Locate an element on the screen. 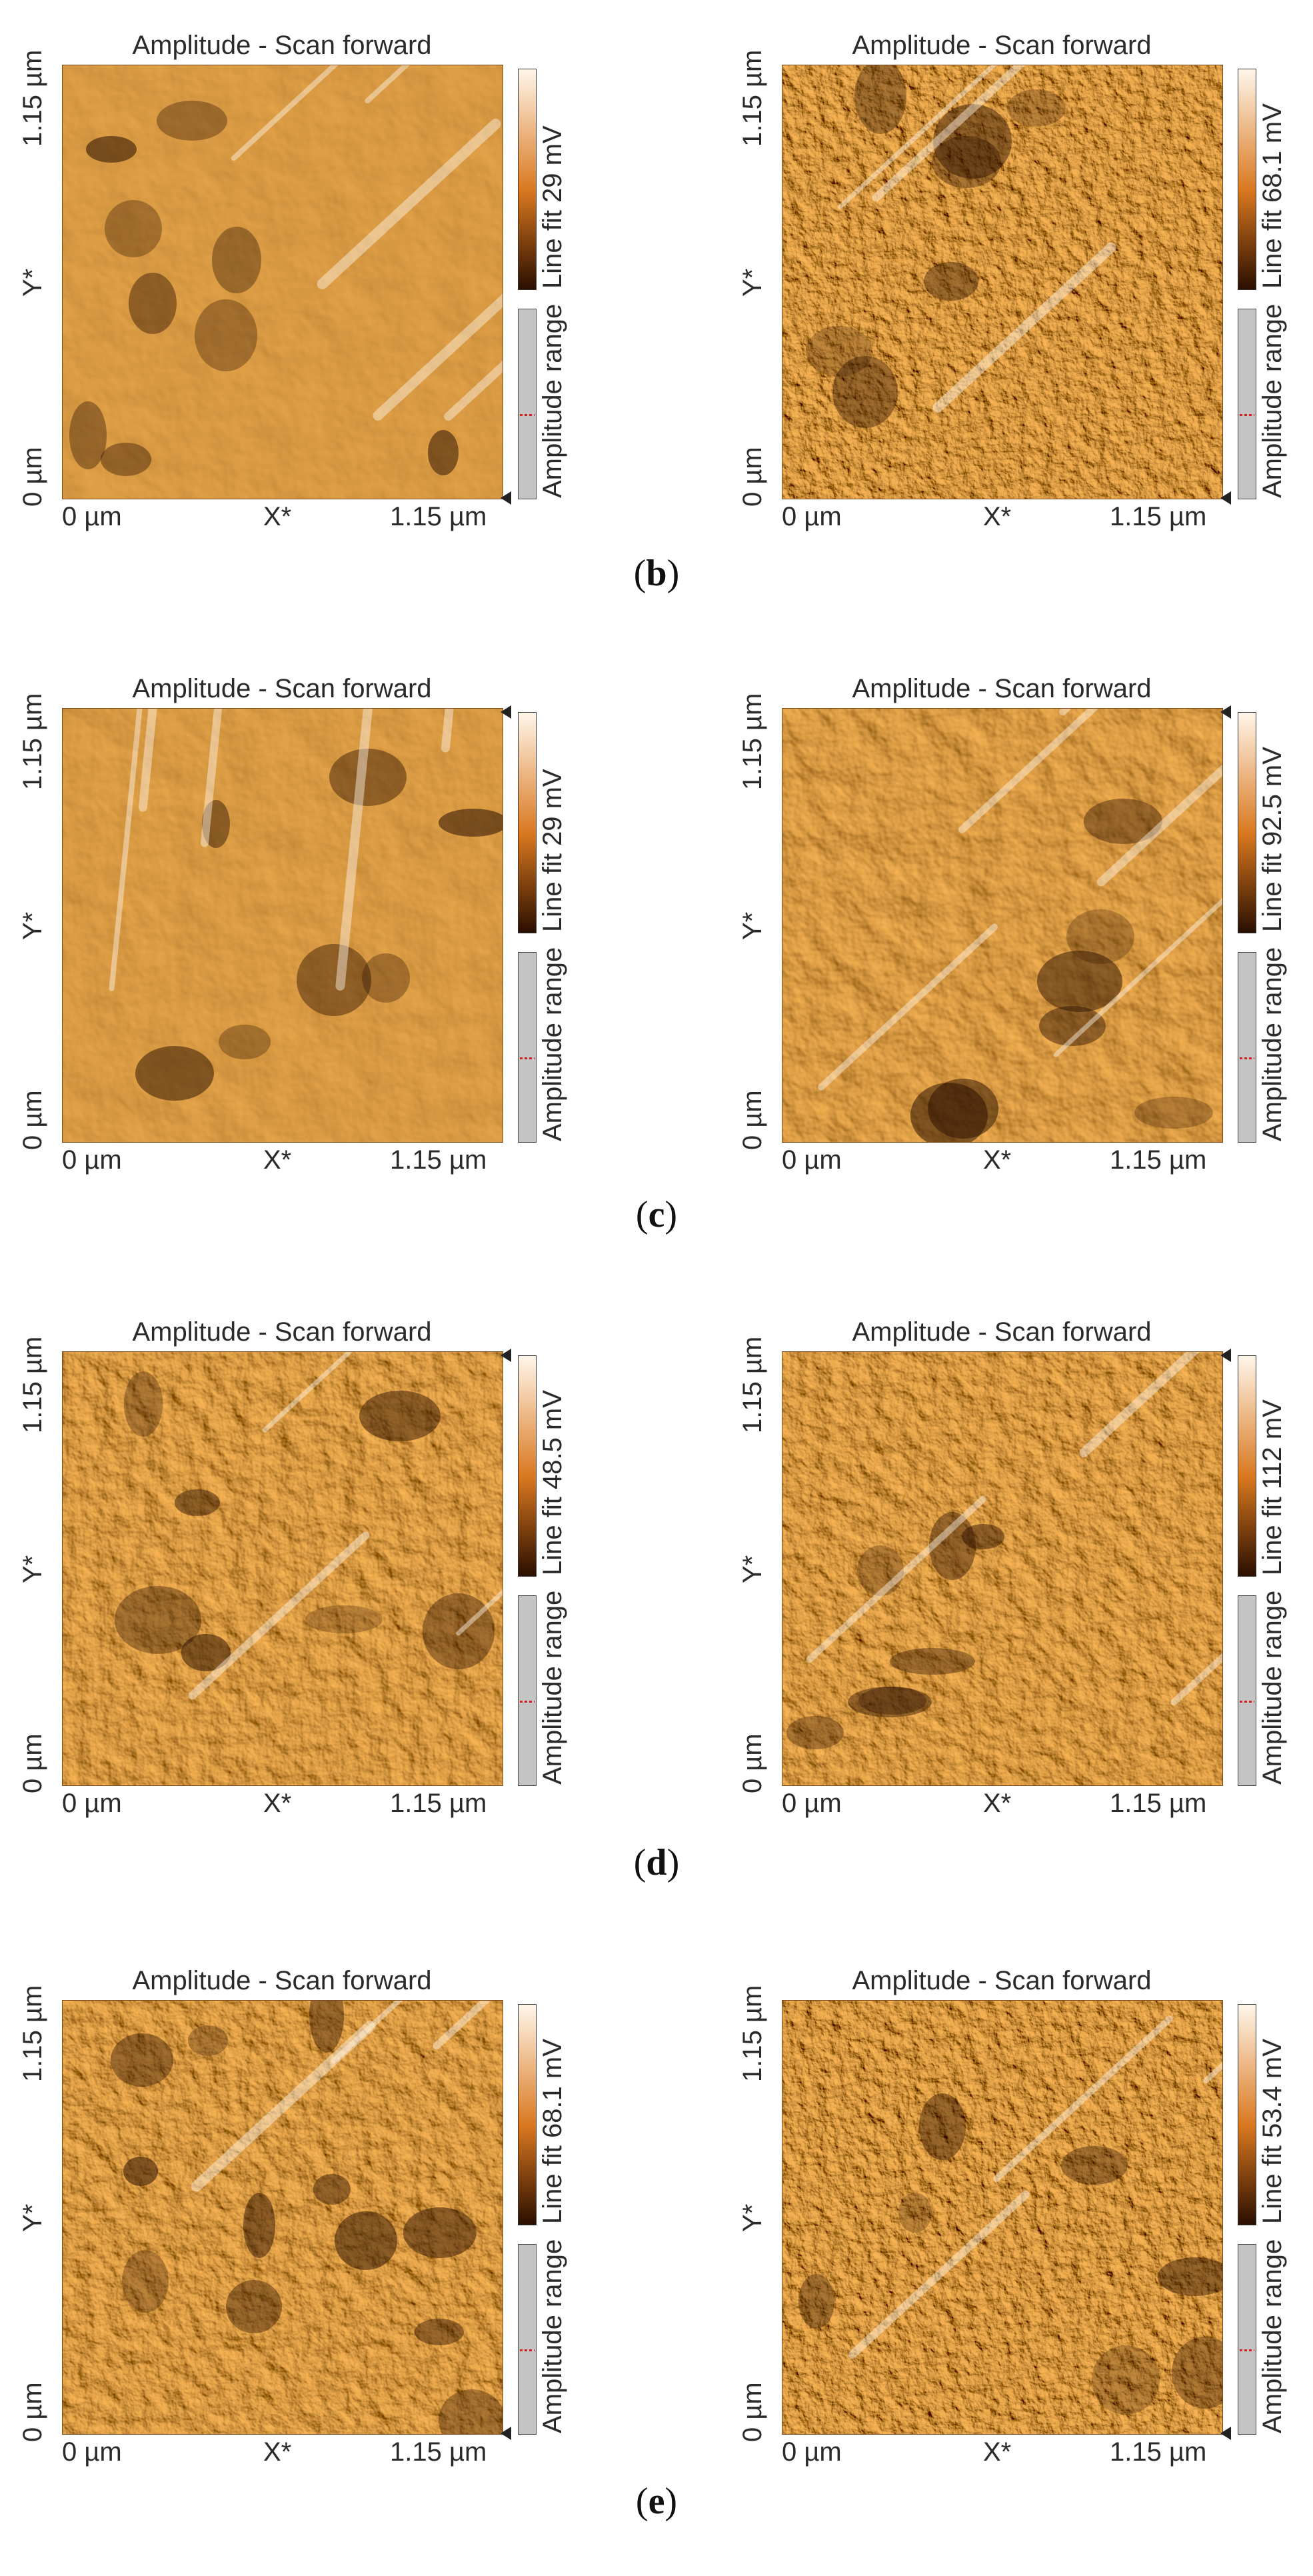 The image size is (1313, 2576). caption-letter: b is located at coordinates (656, 573).